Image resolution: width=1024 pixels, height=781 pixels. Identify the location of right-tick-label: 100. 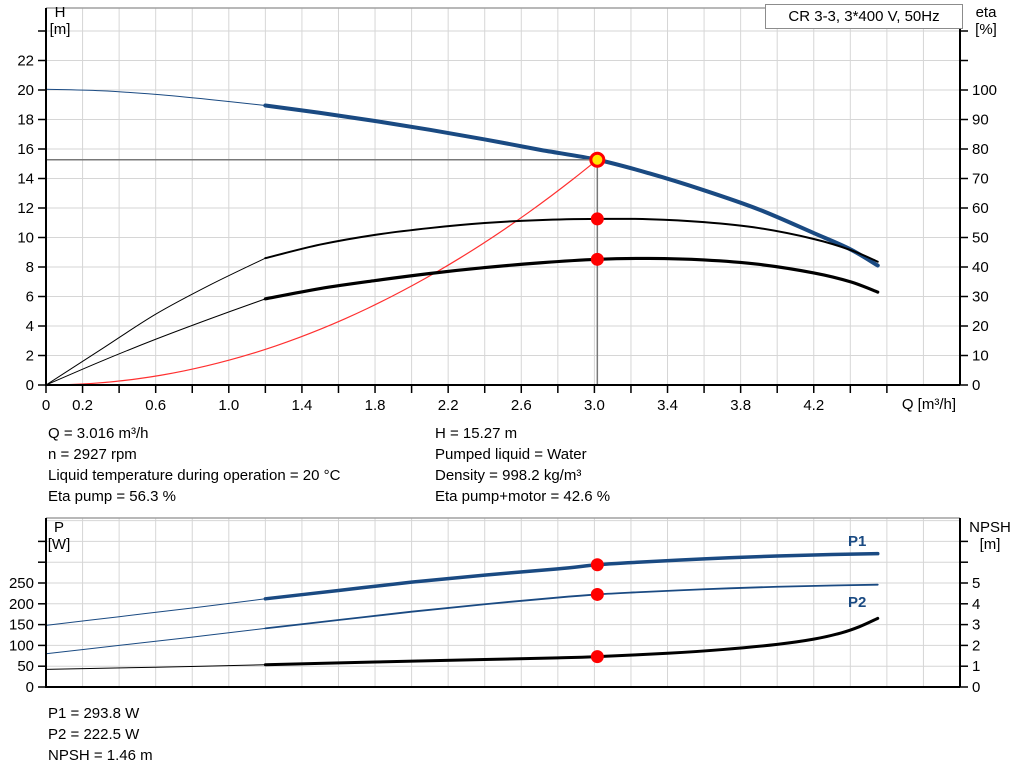
(984, 90).